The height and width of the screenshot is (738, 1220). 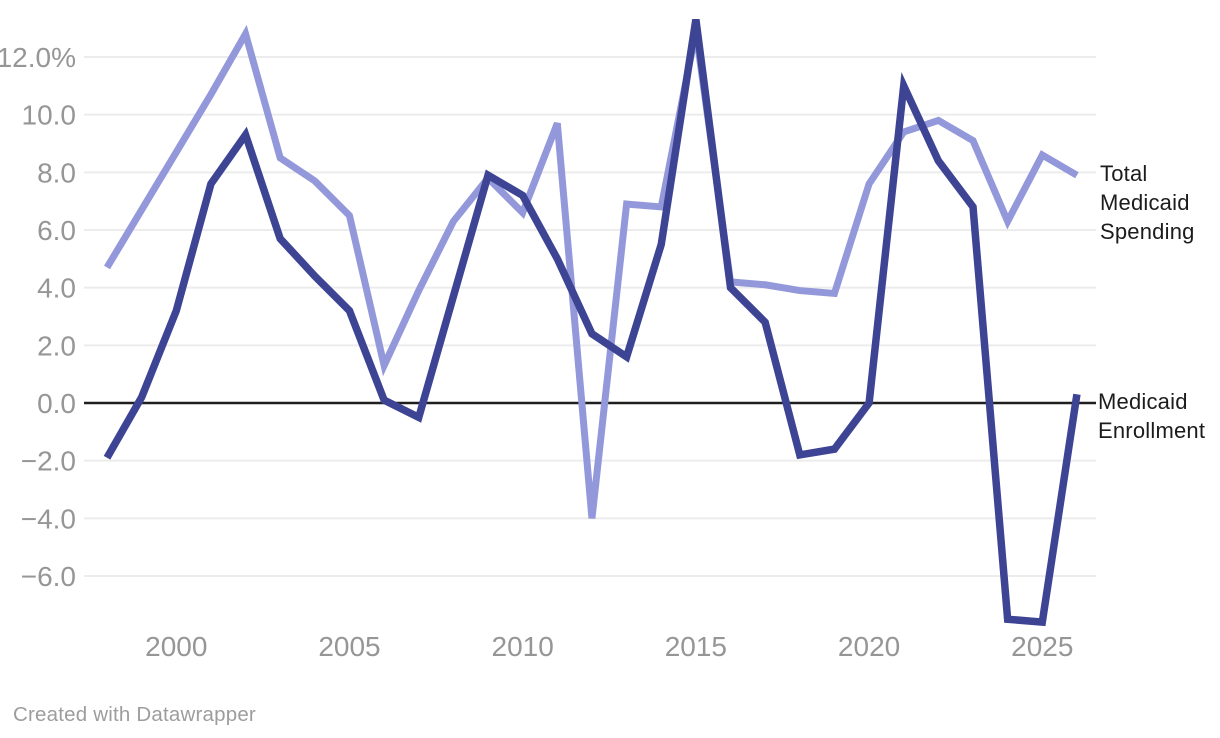 What do you see at coordinates (696, 646) in the screenshot?
I see `x-axis-tick-label: 2015` at bounding box center [696, 646].